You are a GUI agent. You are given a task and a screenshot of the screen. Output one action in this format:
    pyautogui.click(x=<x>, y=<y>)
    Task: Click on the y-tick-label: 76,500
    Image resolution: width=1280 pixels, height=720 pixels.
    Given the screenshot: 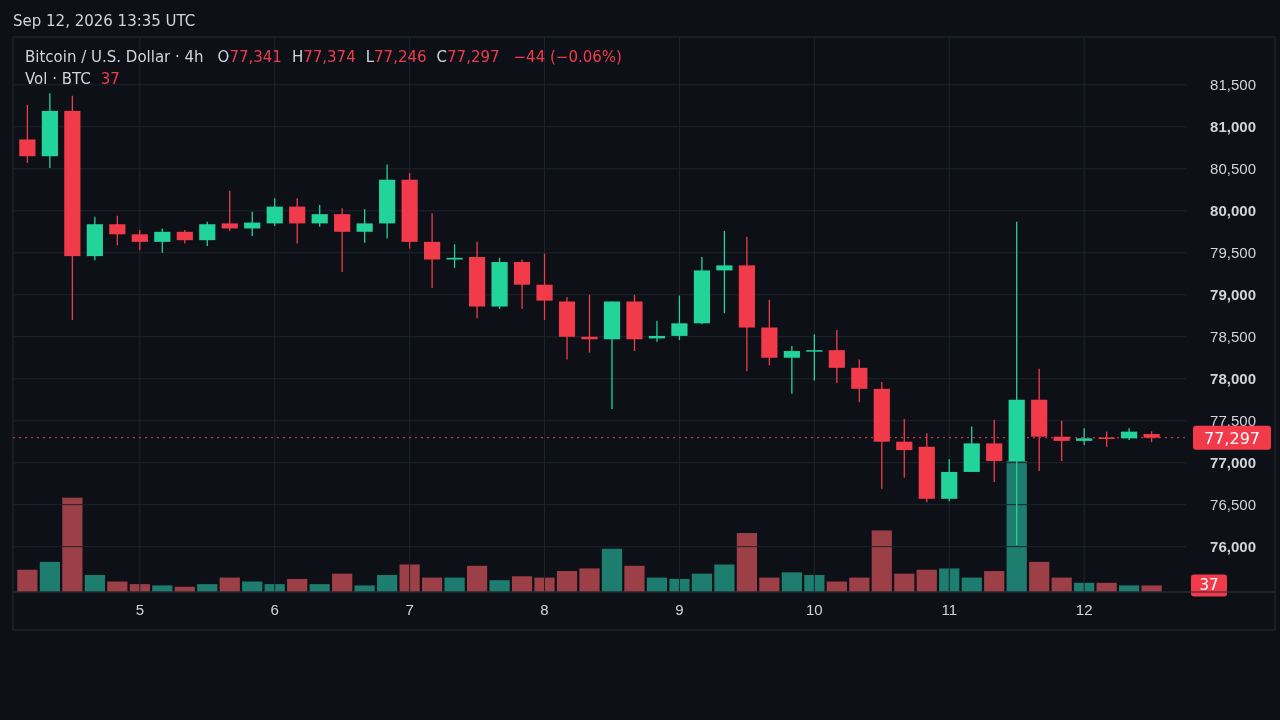 What is the action you would take?
    pyautogui.click(x=1233, y=504)
    